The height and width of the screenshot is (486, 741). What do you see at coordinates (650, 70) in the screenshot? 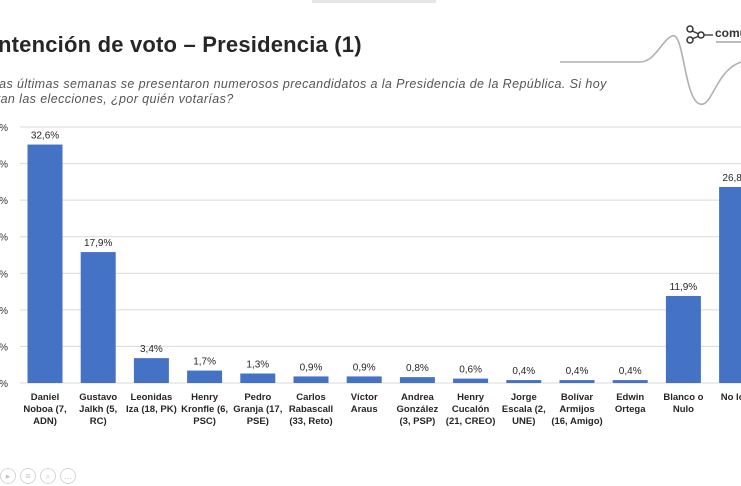
I see `decorative-wave` at bounding box center [650, 70].